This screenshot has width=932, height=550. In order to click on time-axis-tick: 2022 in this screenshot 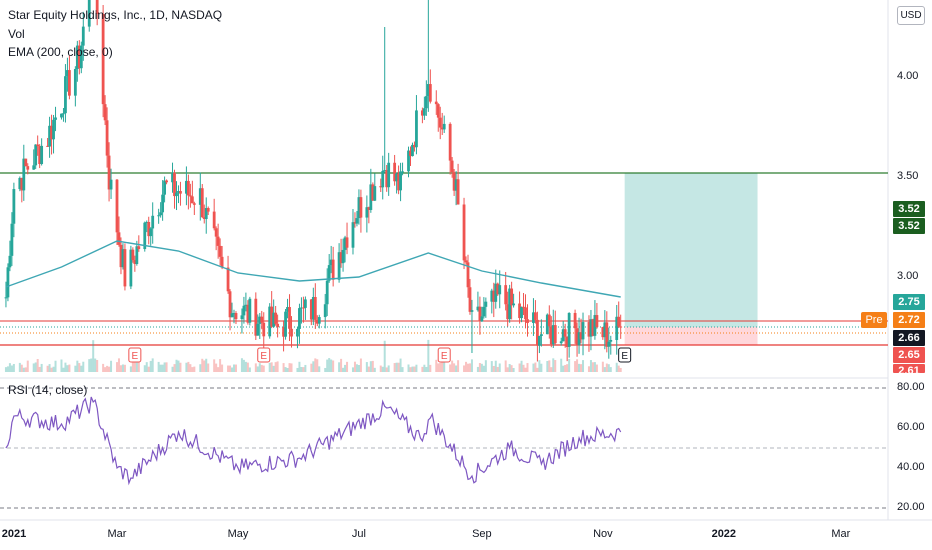, I will do `click(724, 534)`.